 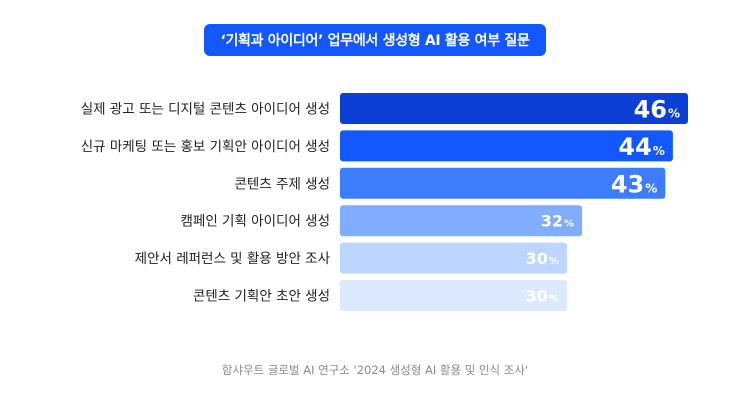 What do you see at coordinates (557, 221) in the screenshot?
I see `bar-value-label: 32%` at bounding box center [557, 221].